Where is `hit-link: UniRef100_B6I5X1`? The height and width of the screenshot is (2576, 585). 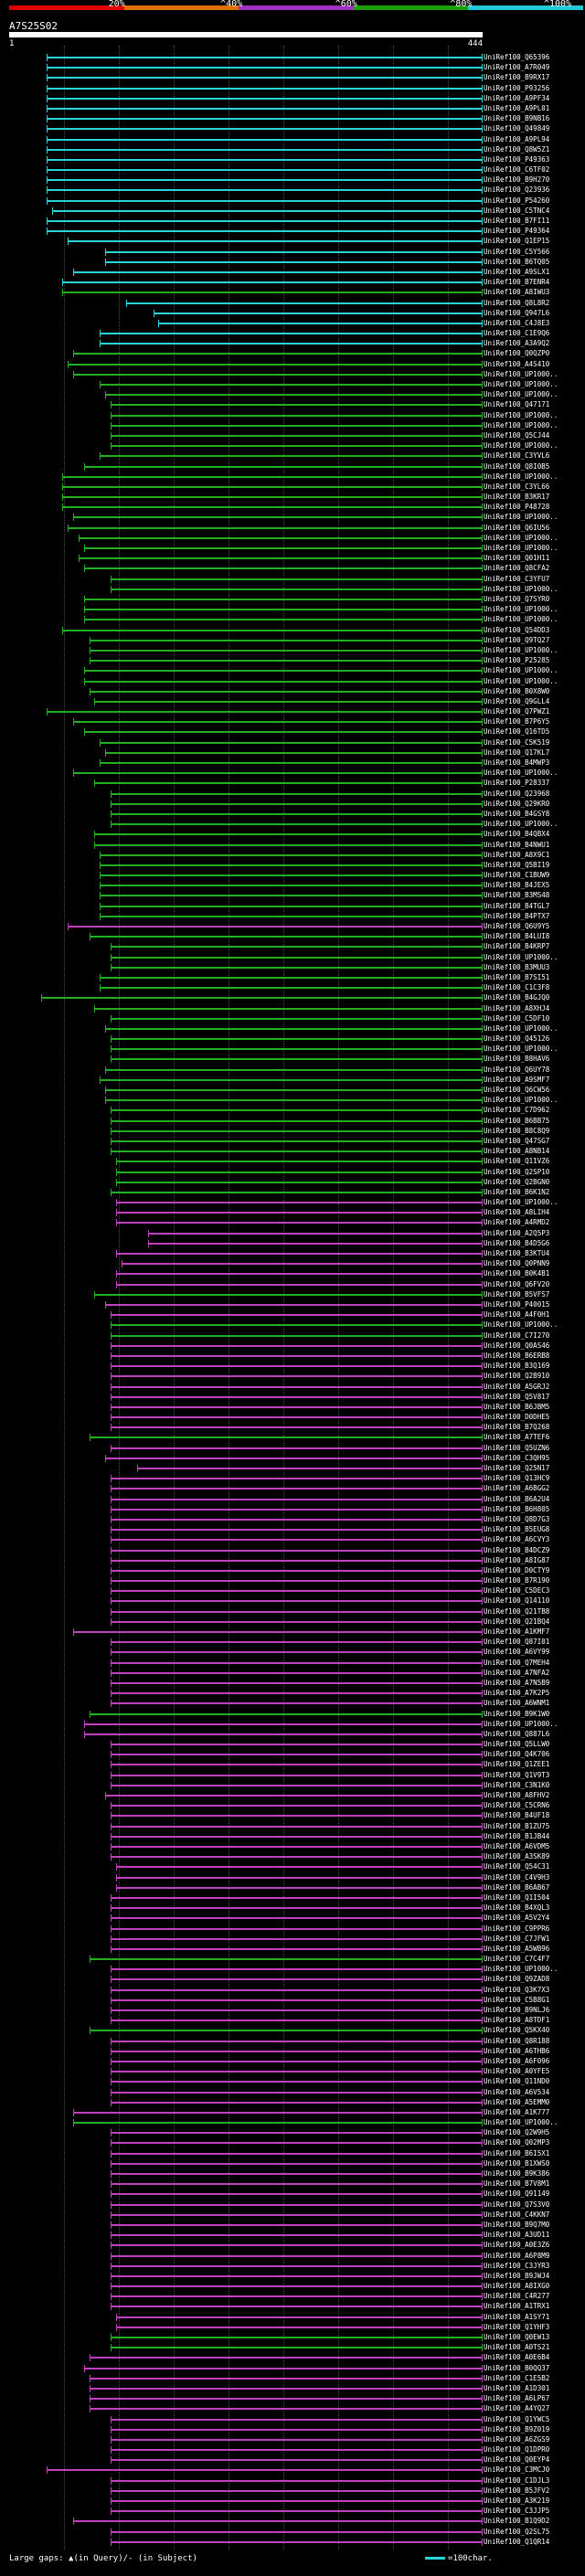 hit-link: UniRef100_B6I5X1 is located at coordinates (517, 2152).